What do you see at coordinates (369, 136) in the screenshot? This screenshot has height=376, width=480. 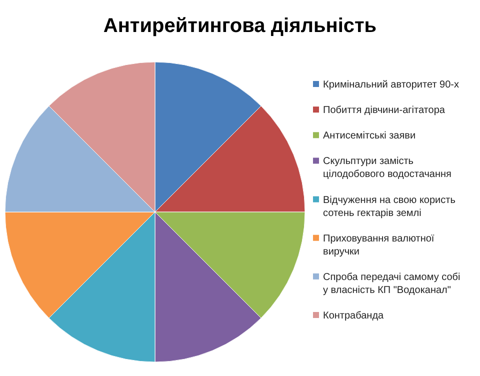 I see `legend-label: Антисемітські заяви` at bounding box center [369, 136].